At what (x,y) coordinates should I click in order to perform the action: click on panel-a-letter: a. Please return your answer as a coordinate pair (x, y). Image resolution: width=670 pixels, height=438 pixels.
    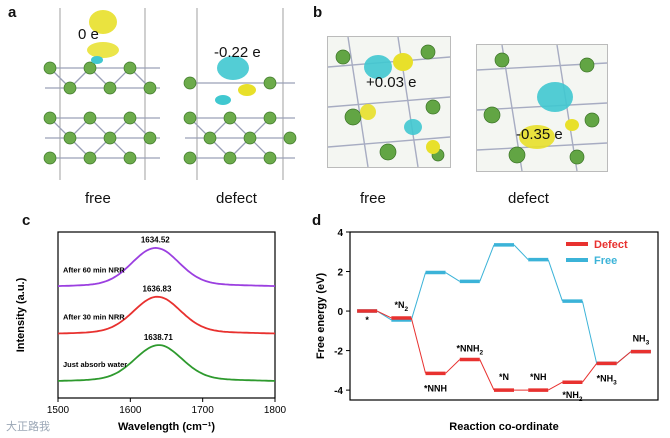
    Looking at the image, I should click on (12, 12).